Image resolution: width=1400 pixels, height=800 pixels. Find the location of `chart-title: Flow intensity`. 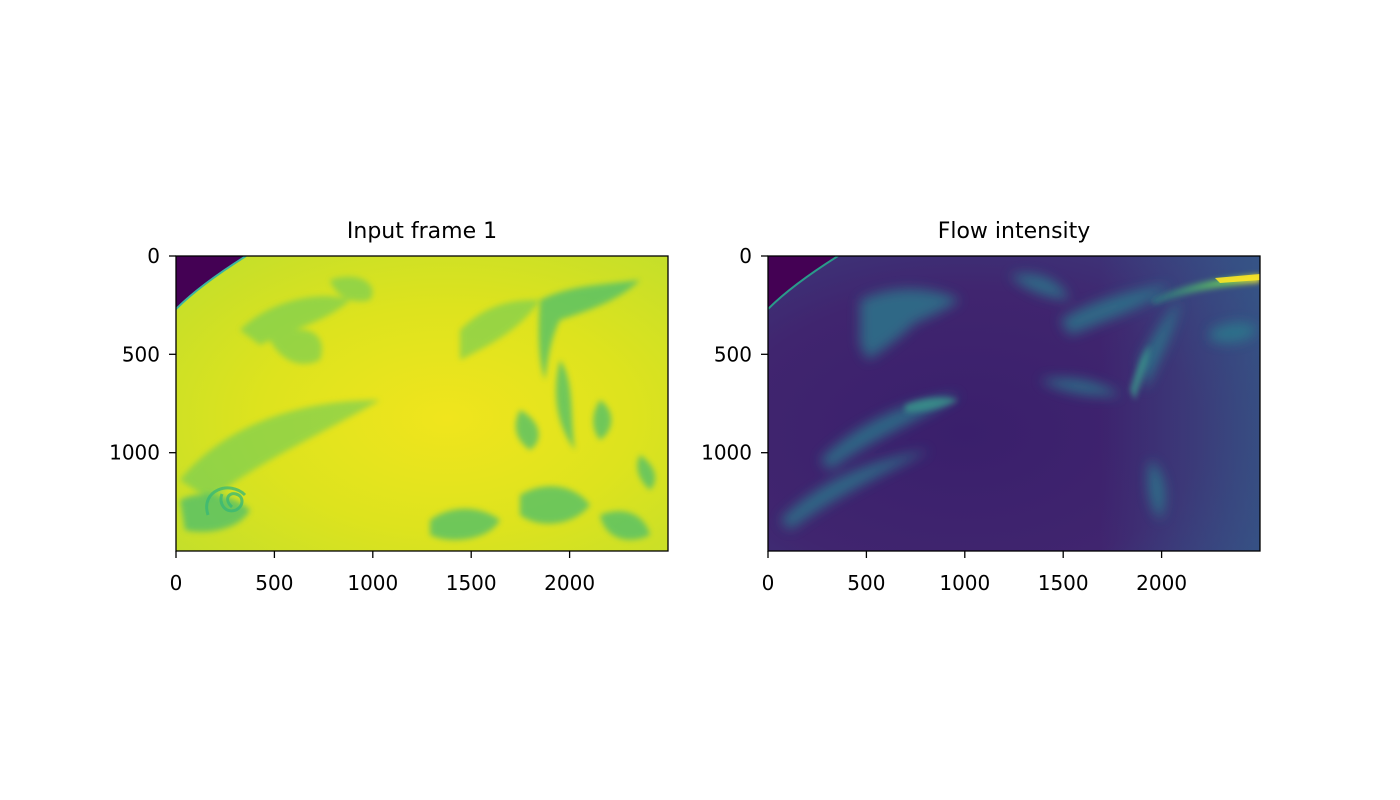

chart-title: Flow intensity is located at coordinates (1014, 231).